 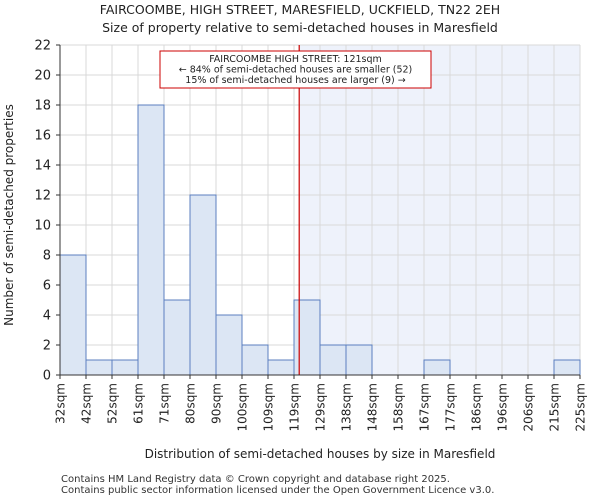 I want to click on bar-138sqm, so click(x=359, y=360).